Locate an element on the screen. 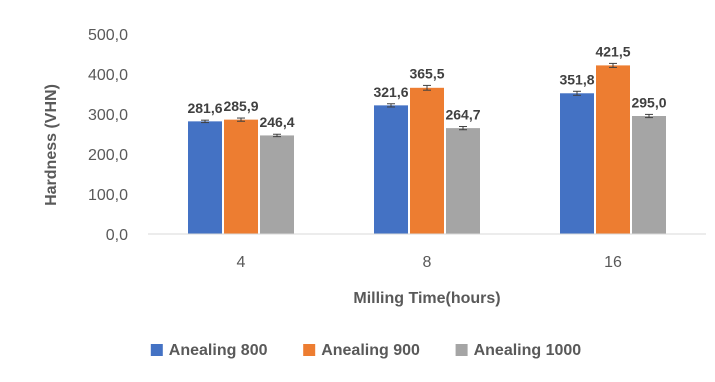 The height and width of the screenshot is (382, 715). x-tick-label: 8 is located at coordinates (427, 262).